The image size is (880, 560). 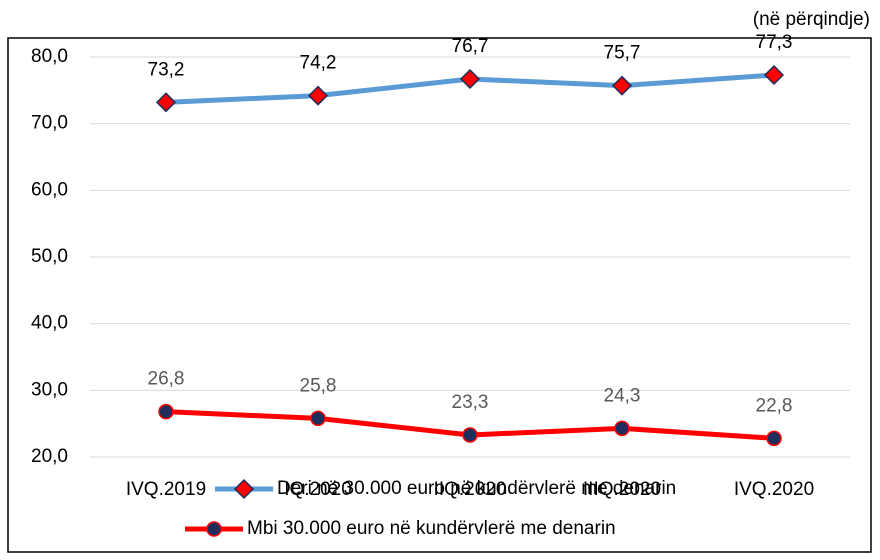 I want to click on data-label: 75,7, so click(x=622, y=53).